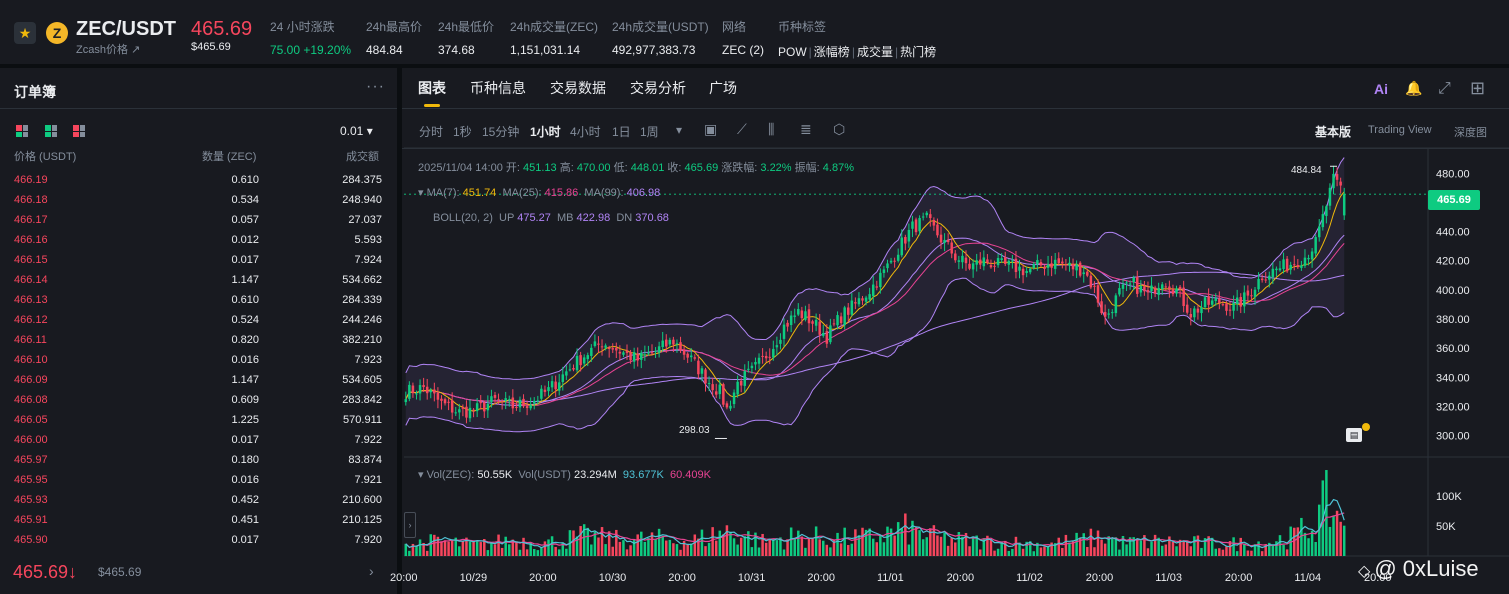  What do you see at coordinates (198, 400) in the screenshot?
I see `ask-row: 466.08 0.609 283.842` at bounding box center [198, 400].